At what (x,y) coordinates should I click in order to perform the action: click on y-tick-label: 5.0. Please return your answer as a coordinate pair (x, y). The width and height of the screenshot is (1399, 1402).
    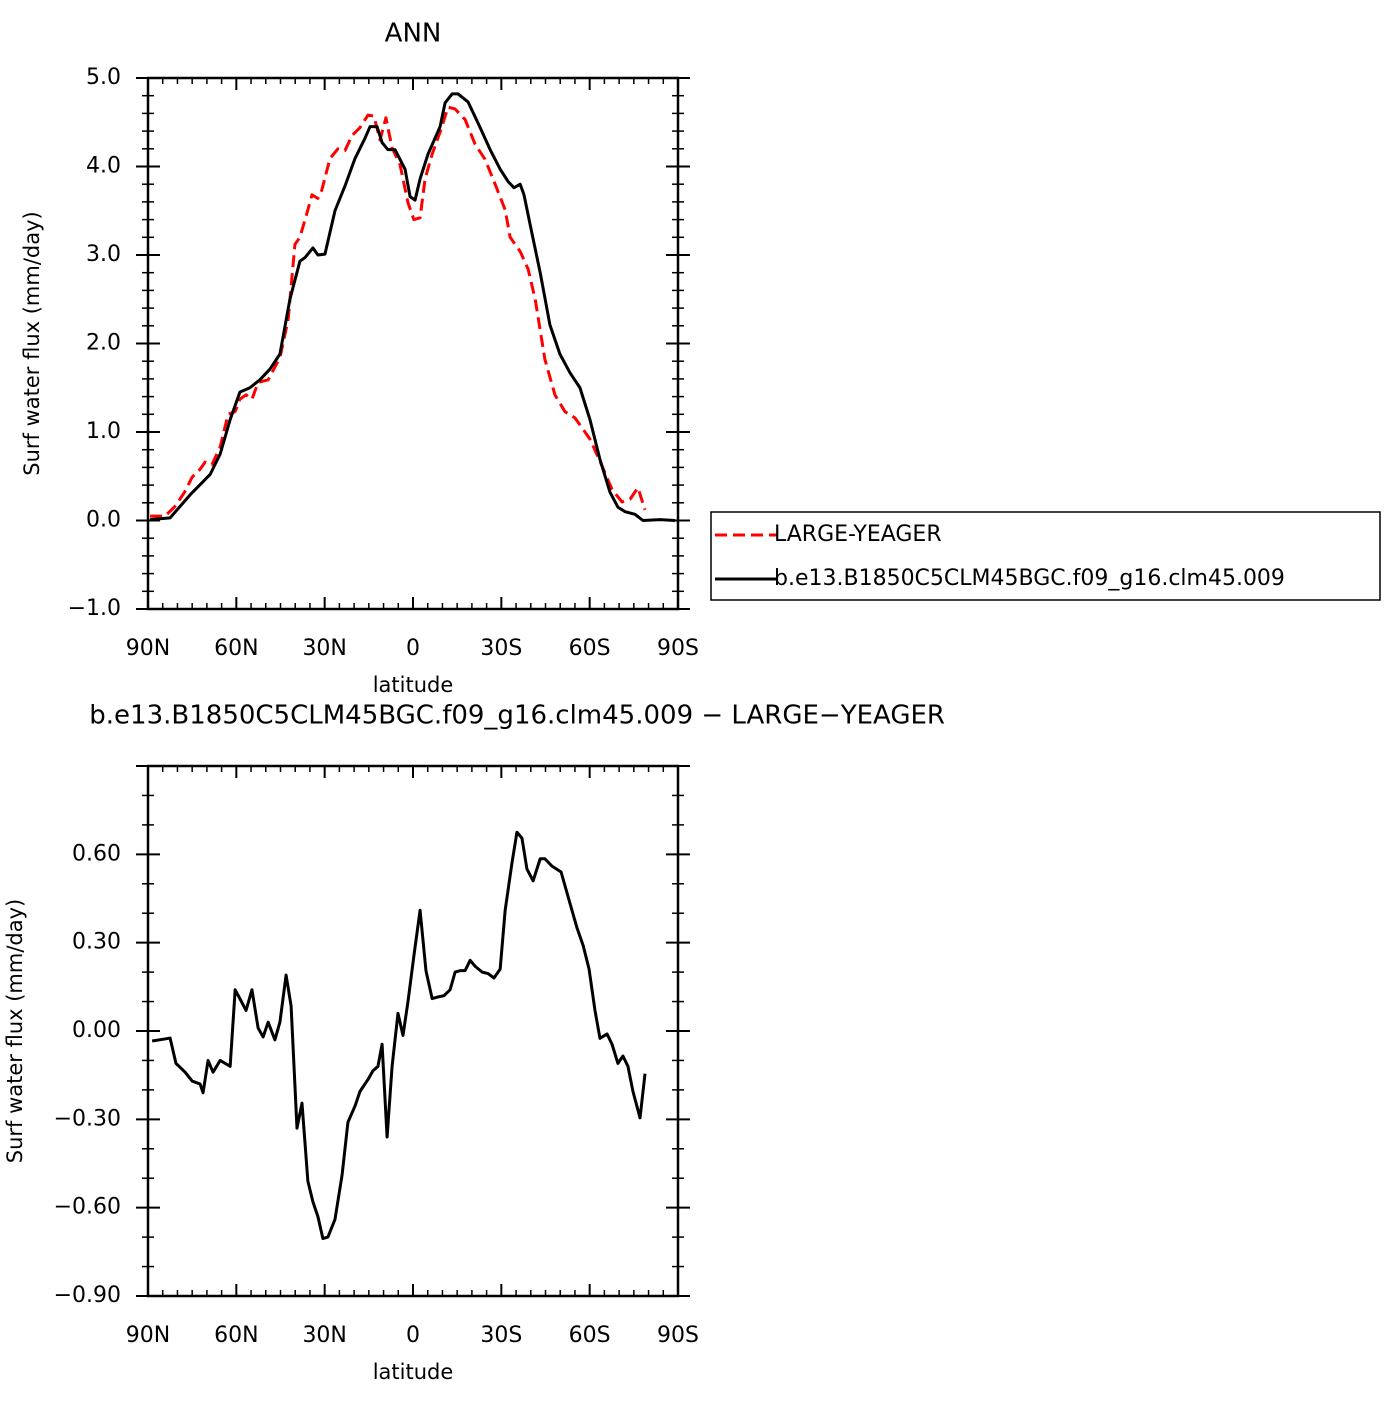
    Looking at the image, I should click on (103, 77).